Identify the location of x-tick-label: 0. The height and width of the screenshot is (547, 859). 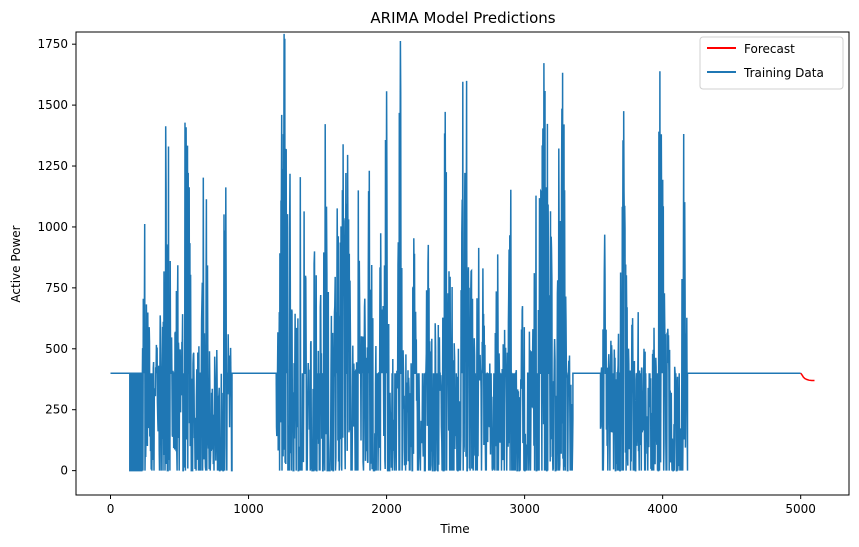
(111, 509).